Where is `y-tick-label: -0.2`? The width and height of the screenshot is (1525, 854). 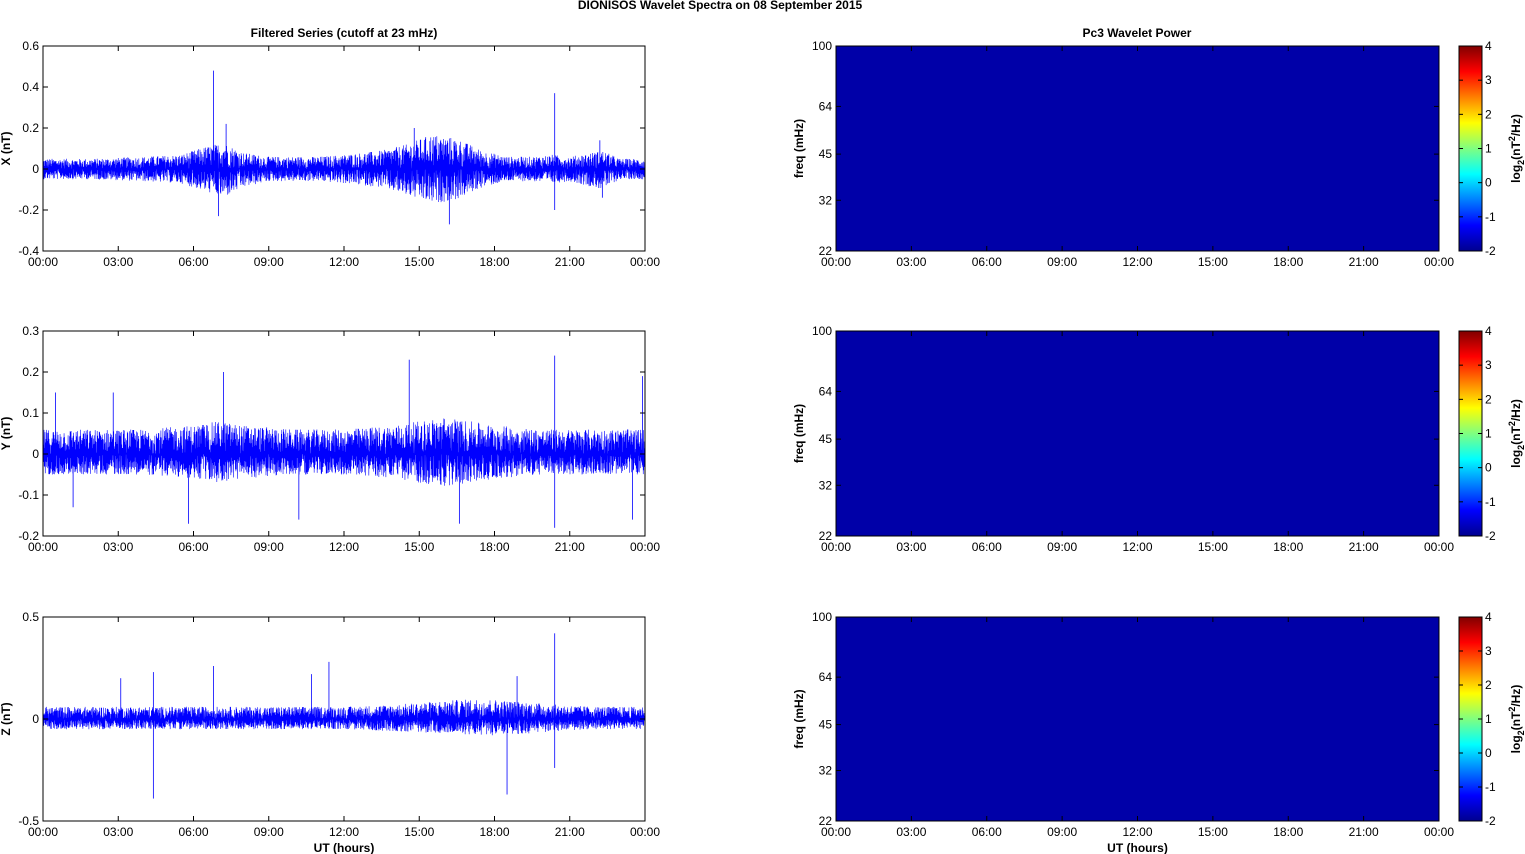 y-tick-label: -0.2 is located at coordinates (28, 536).